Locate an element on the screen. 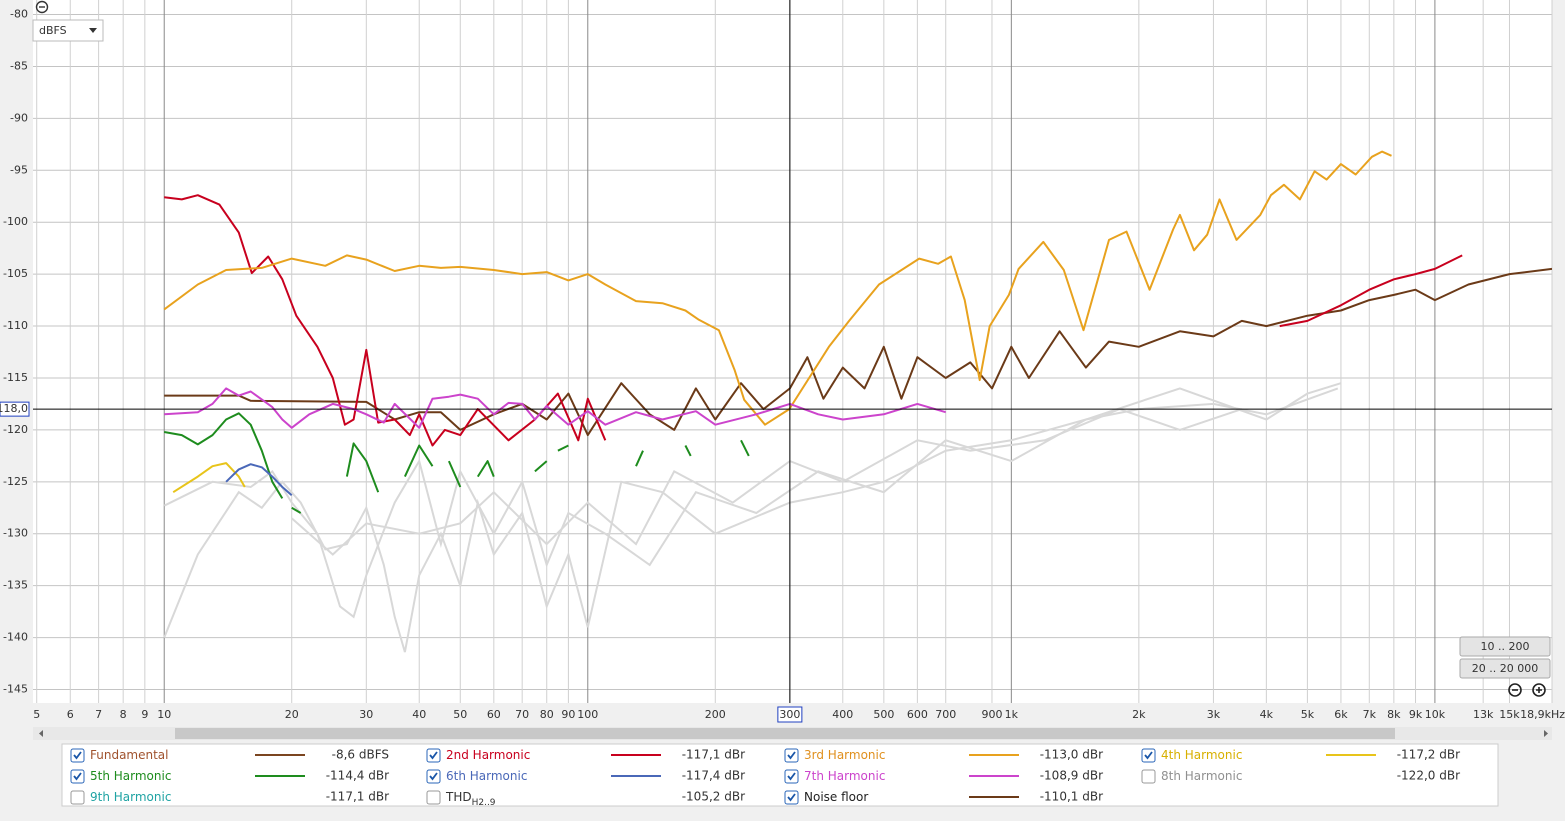 This screenshot has width=1565, height=821. legend-readout: -108,9 dBr is located at coordinates (1071, 776).